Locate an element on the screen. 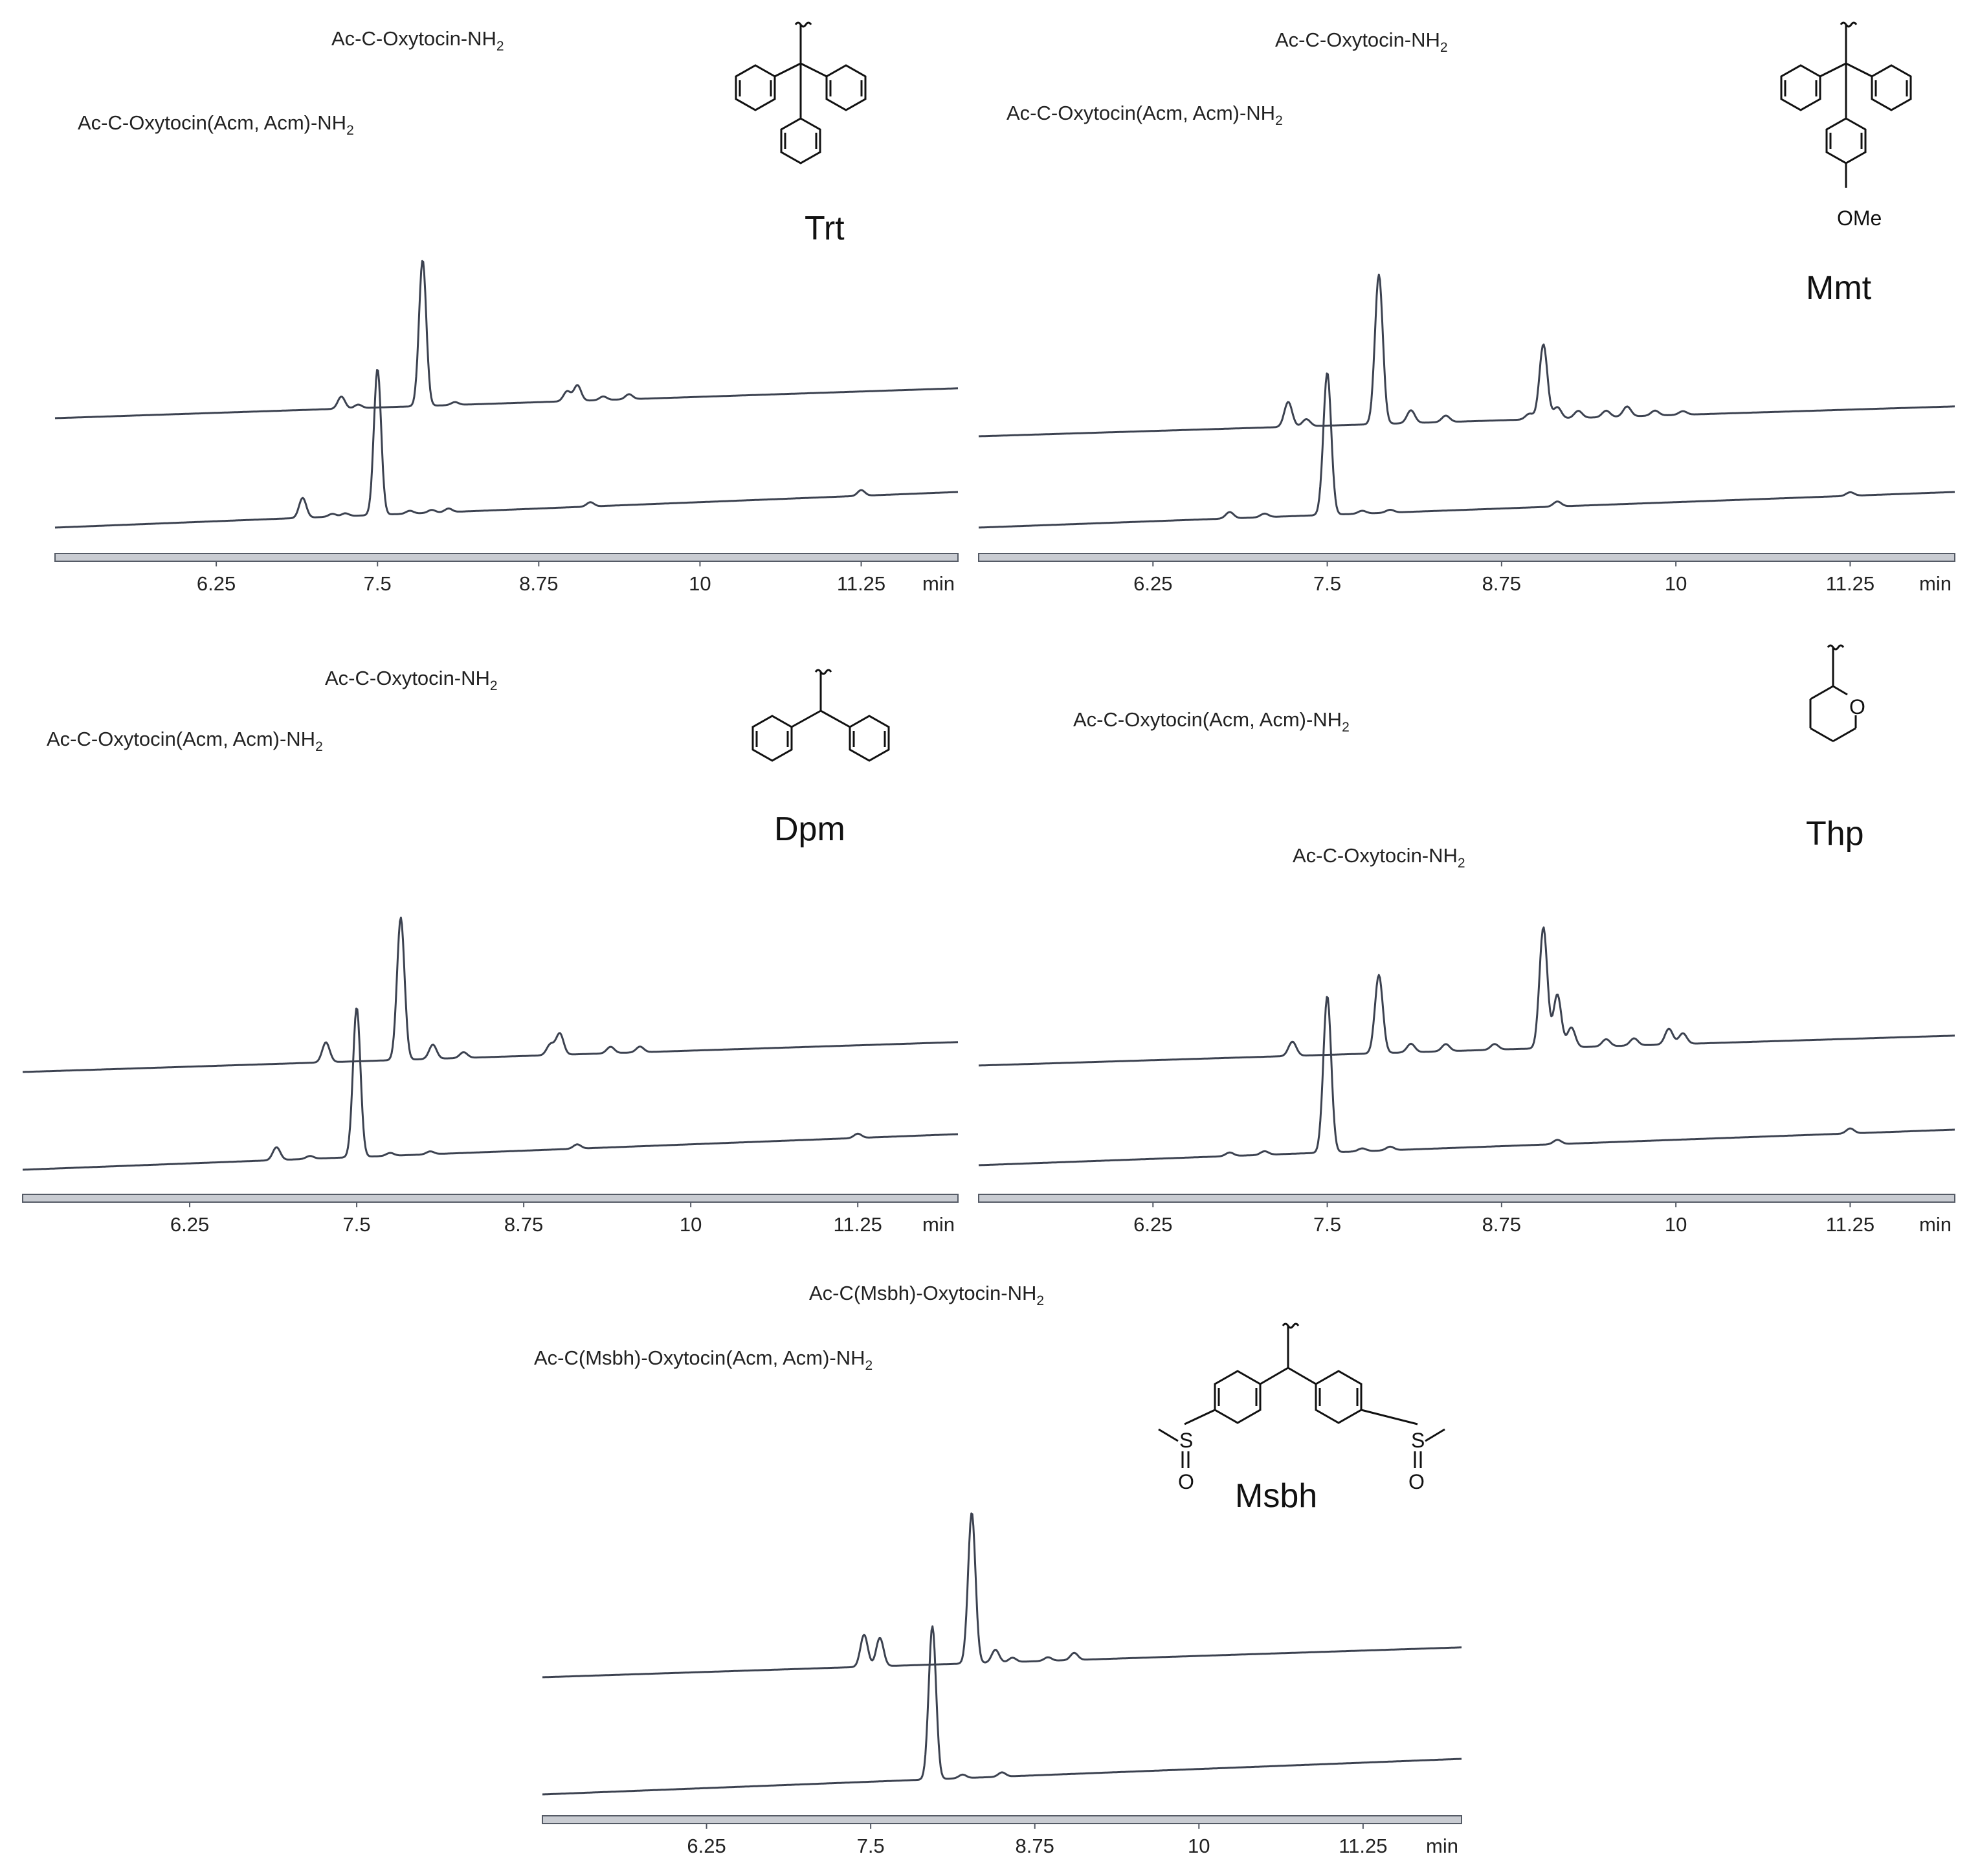 Image resolution: width=1980 pixels, height=1876 pixels. peak-label-2: Ac-C(Msbh)-Oxytocin-NH2 is located at coordinates (926, 1295).